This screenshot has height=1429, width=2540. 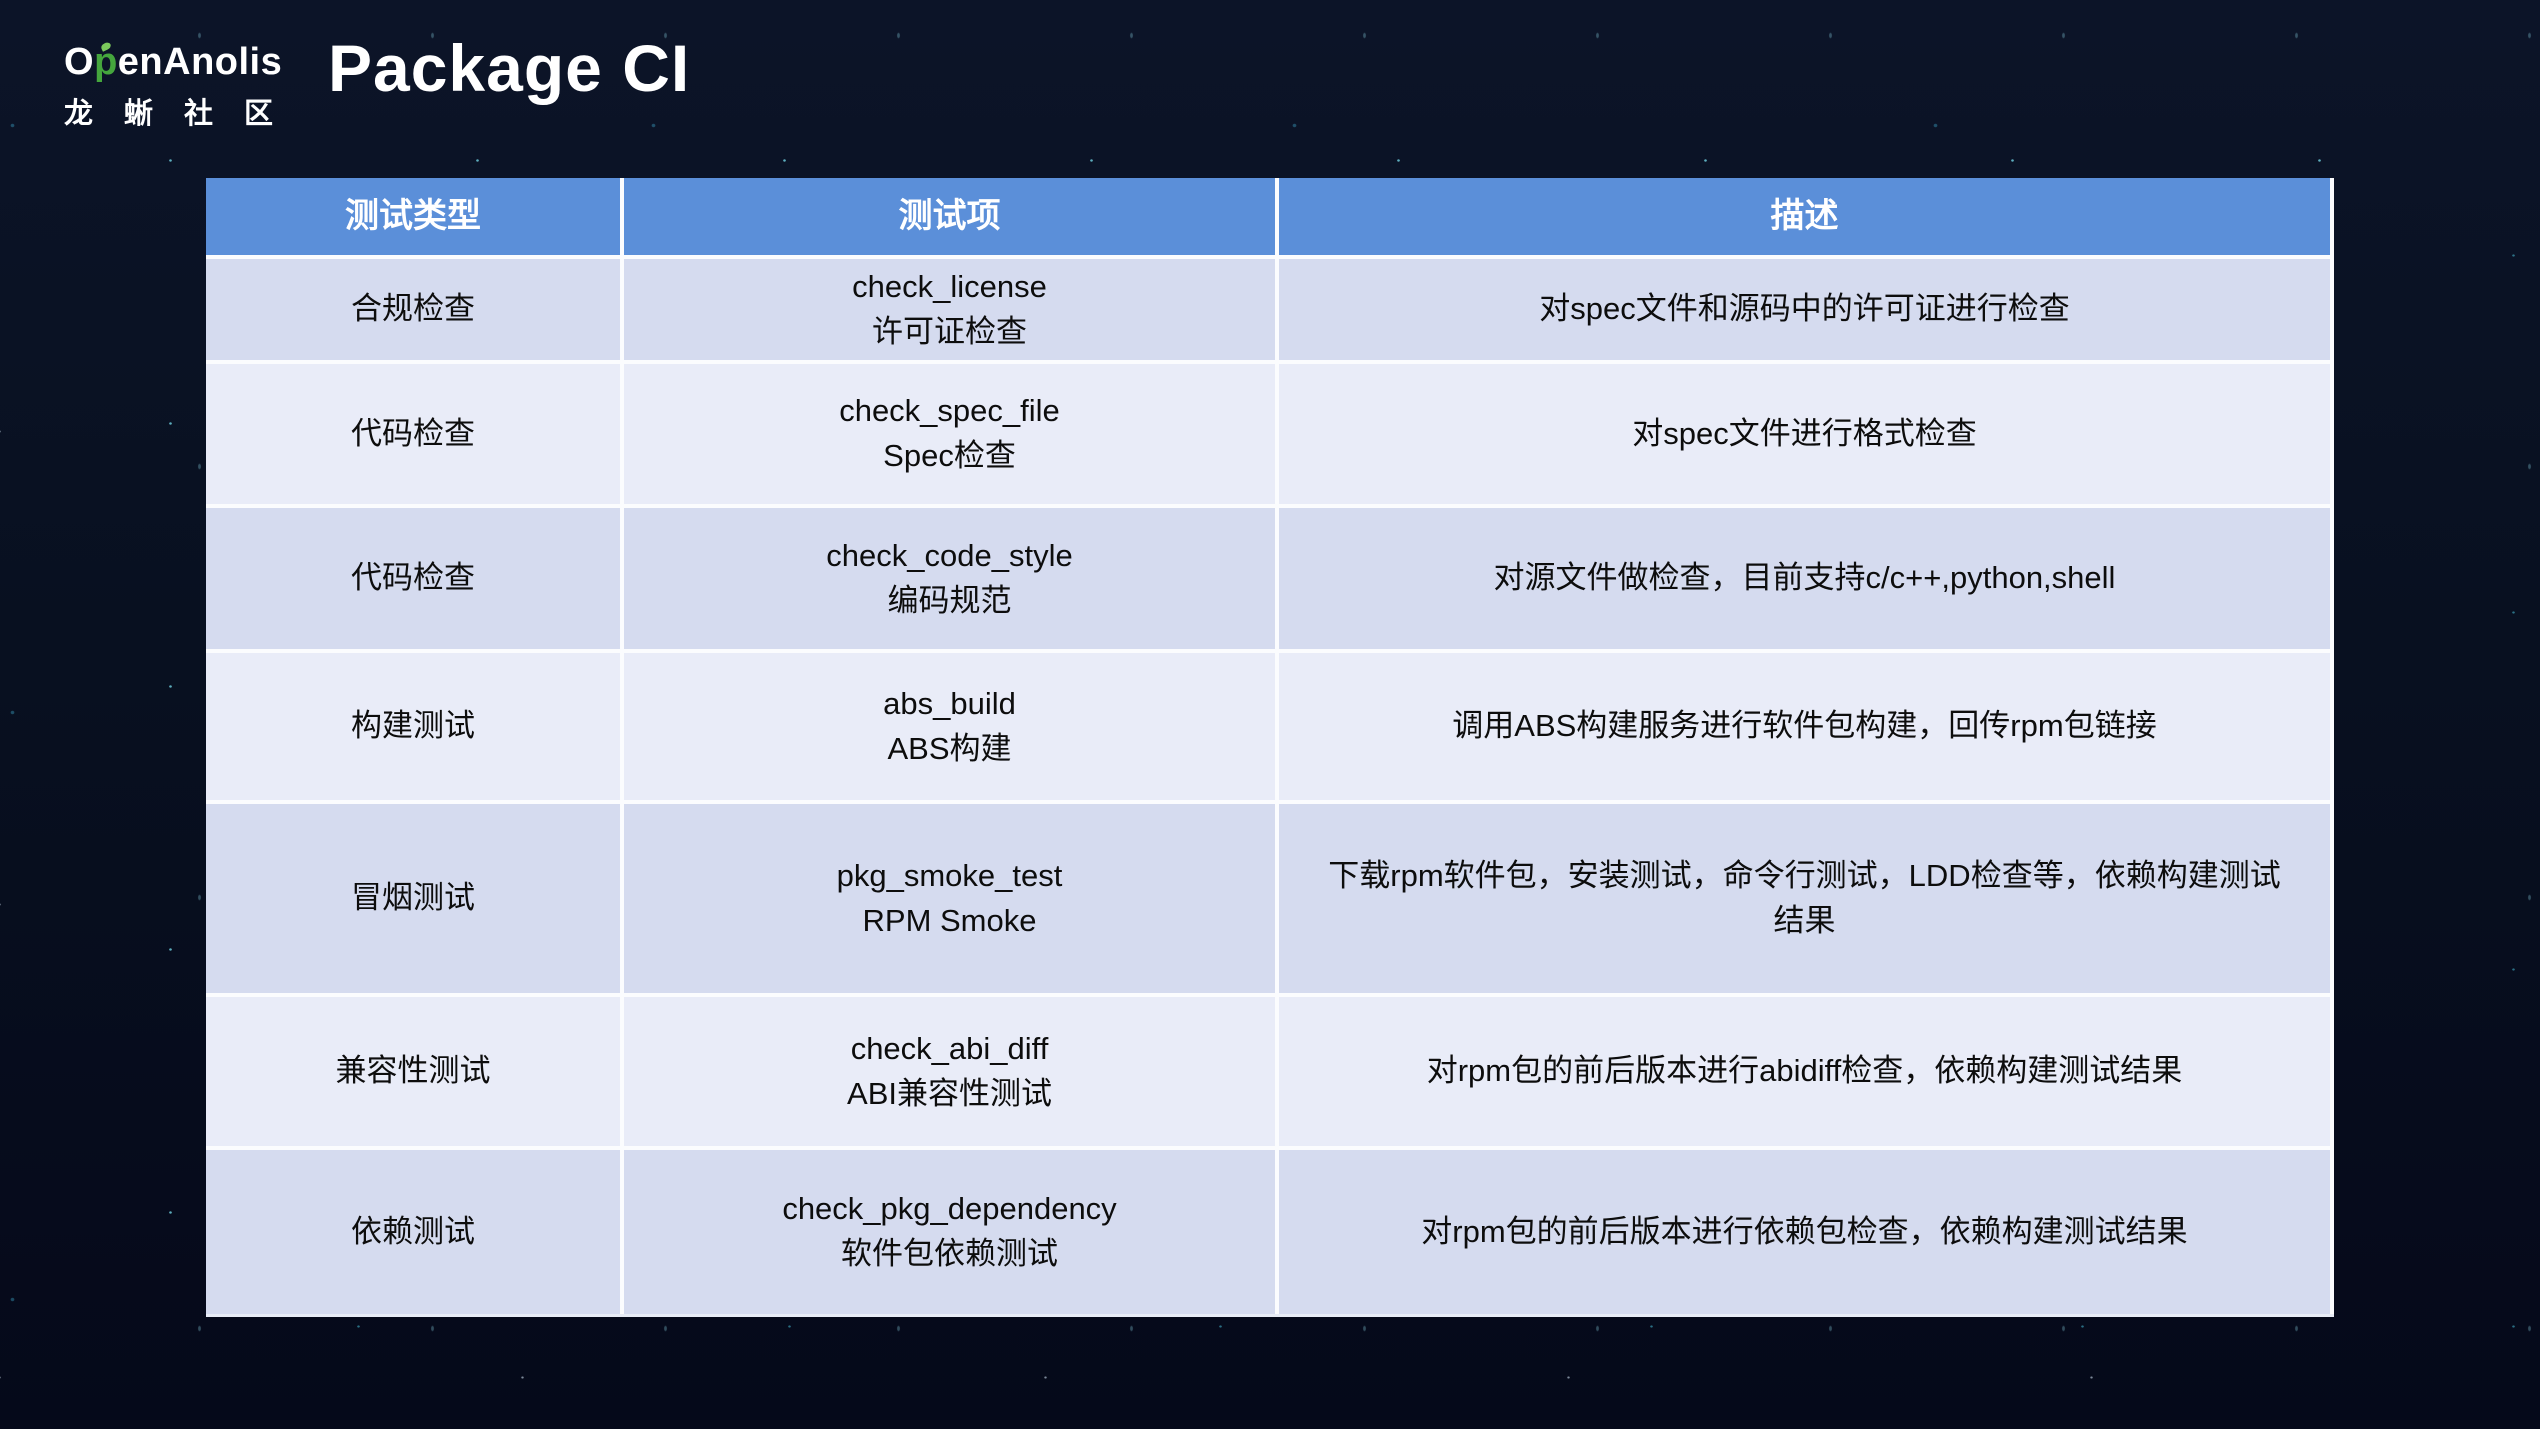 I want to click on cell-test-item: check_abi_diff ABI兼容性测试, so click(x=949, y=1071).